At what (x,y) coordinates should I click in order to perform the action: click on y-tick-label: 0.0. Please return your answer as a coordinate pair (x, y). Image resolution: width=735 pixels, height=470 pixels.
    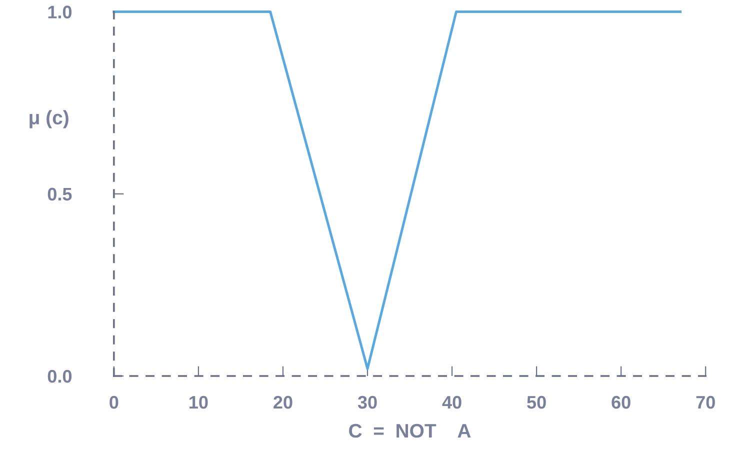
    Looking at the image, I should click on (60, 376).